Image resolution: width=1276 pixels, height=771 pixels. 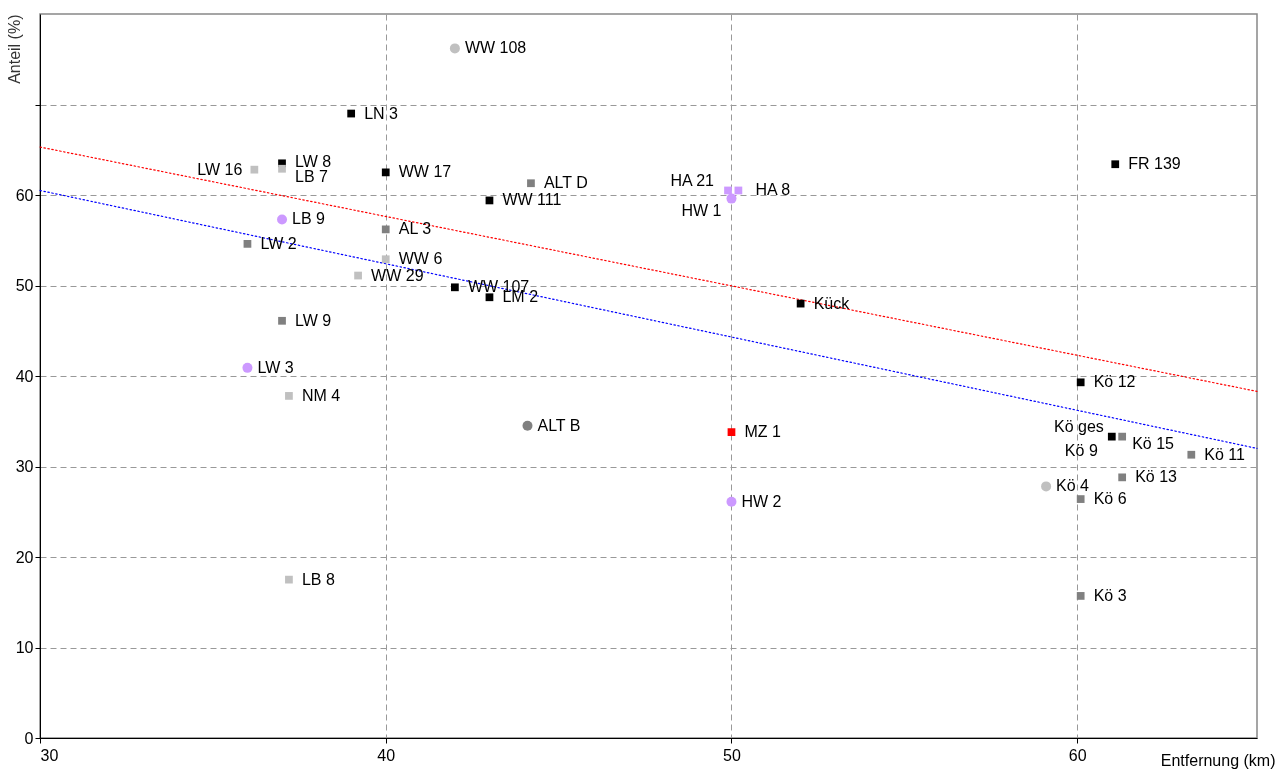 What do you see at coordinates (1078, 426) in the screenshot?
I see `annotation: Kö ges` at bounding box center [1078, 426].